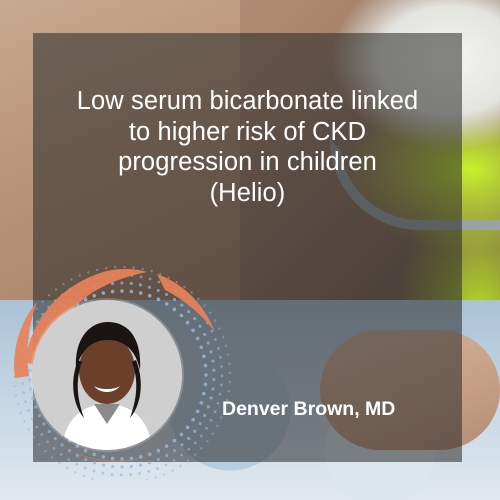 Image resolution: width=500 pixels, height=500 pixels. I want to click on author-name: Denver Brown, MD, so click(309, 409).